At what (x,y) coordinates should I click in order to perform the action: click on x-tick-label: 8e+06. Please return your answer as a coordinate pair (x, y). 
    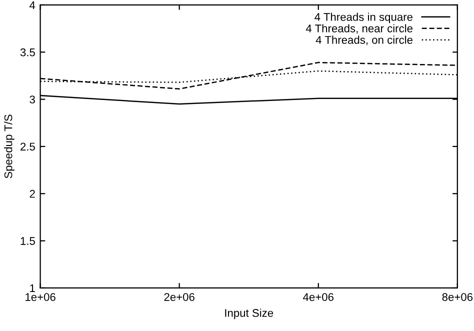
    Looking at the image, I should click on (457, 297).